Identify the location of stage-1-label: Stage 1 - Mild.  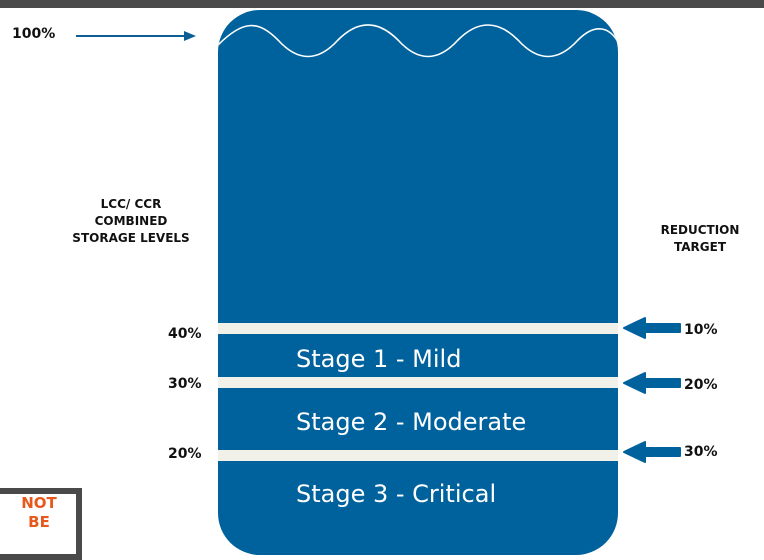
(379, 359).